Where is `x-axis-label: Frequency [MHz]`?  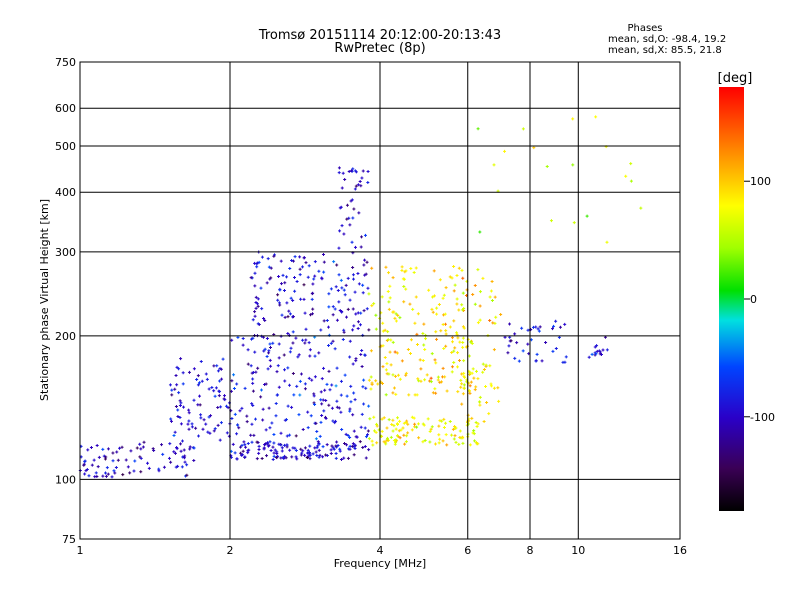
x-axis-label: Frequency [MHz] is located at coordinates (380, 563).